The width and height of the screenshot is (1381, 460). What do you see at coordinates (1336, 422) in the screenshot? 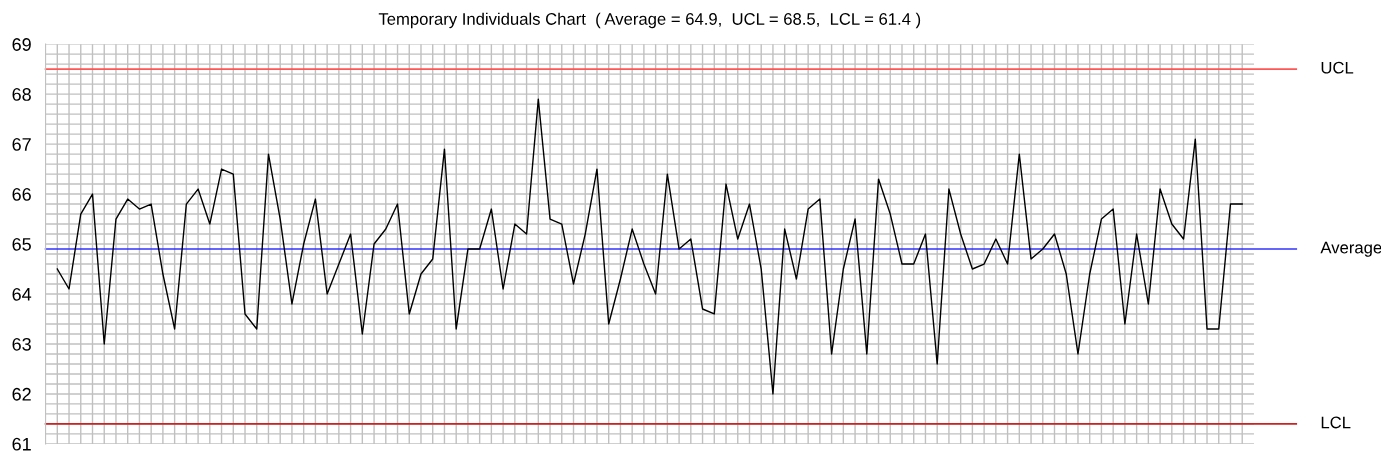
I see `ref-line-label: LCL` at bounding box center [1336, 422].